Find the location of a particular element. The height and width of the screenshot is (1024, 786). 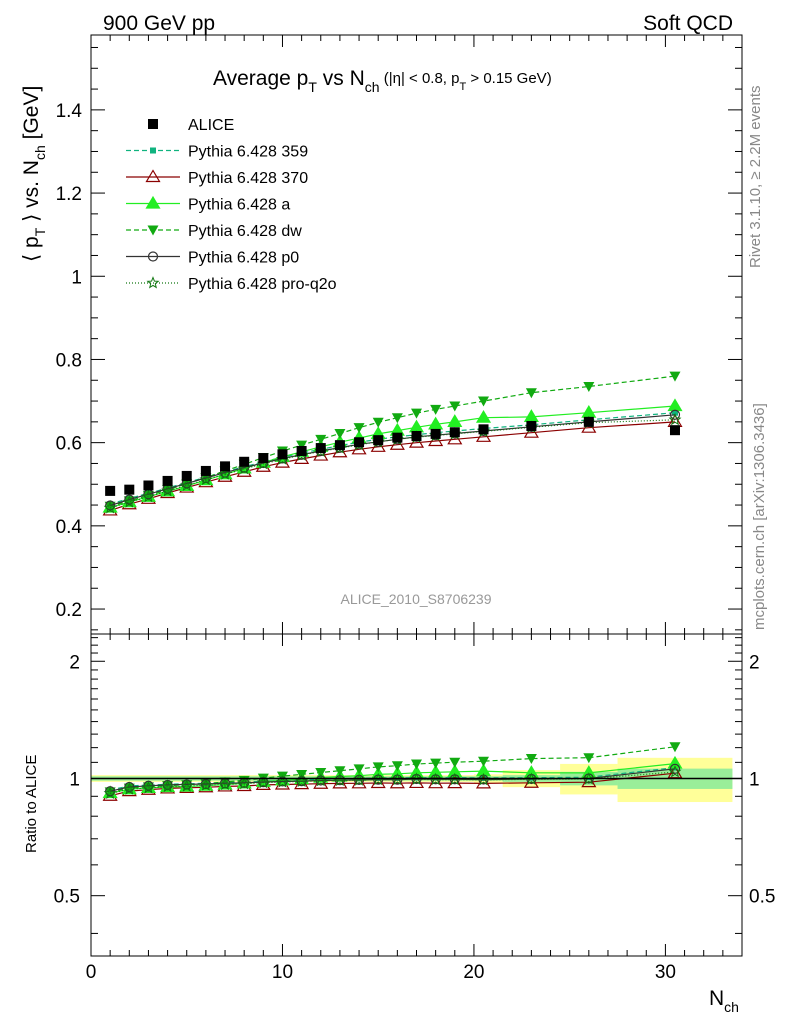

main-plot is located at coordinates (392, 443).